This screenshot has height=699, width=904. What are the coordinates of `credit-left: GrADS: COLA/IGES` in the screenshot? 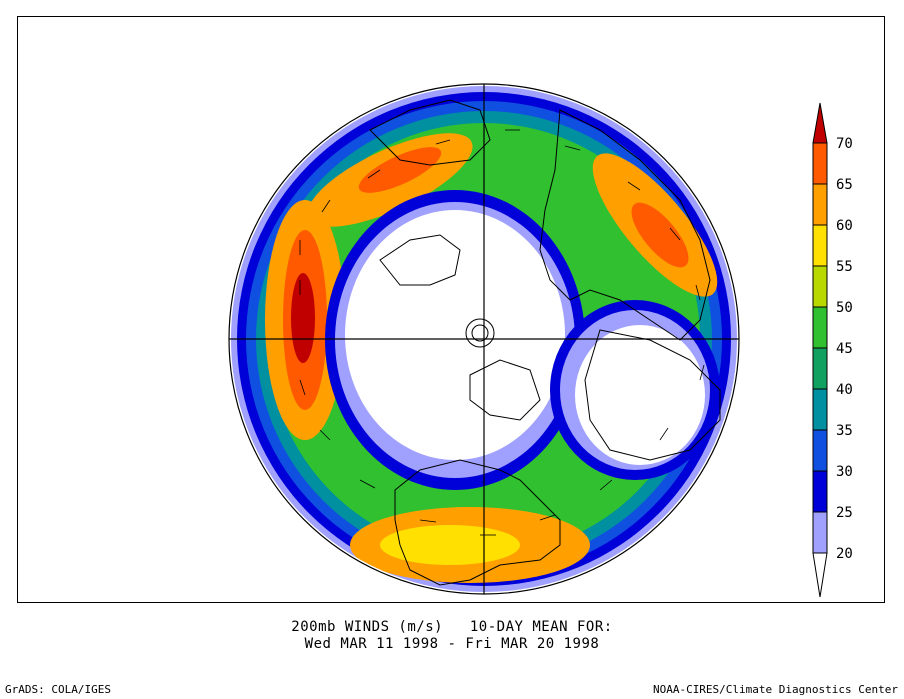 It's located at (58, 689).